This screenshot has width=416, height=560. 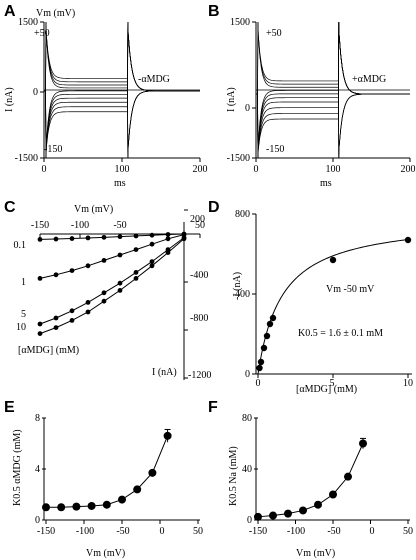 I want to click on panel-c-letter: C, so click(x=10, y=207).